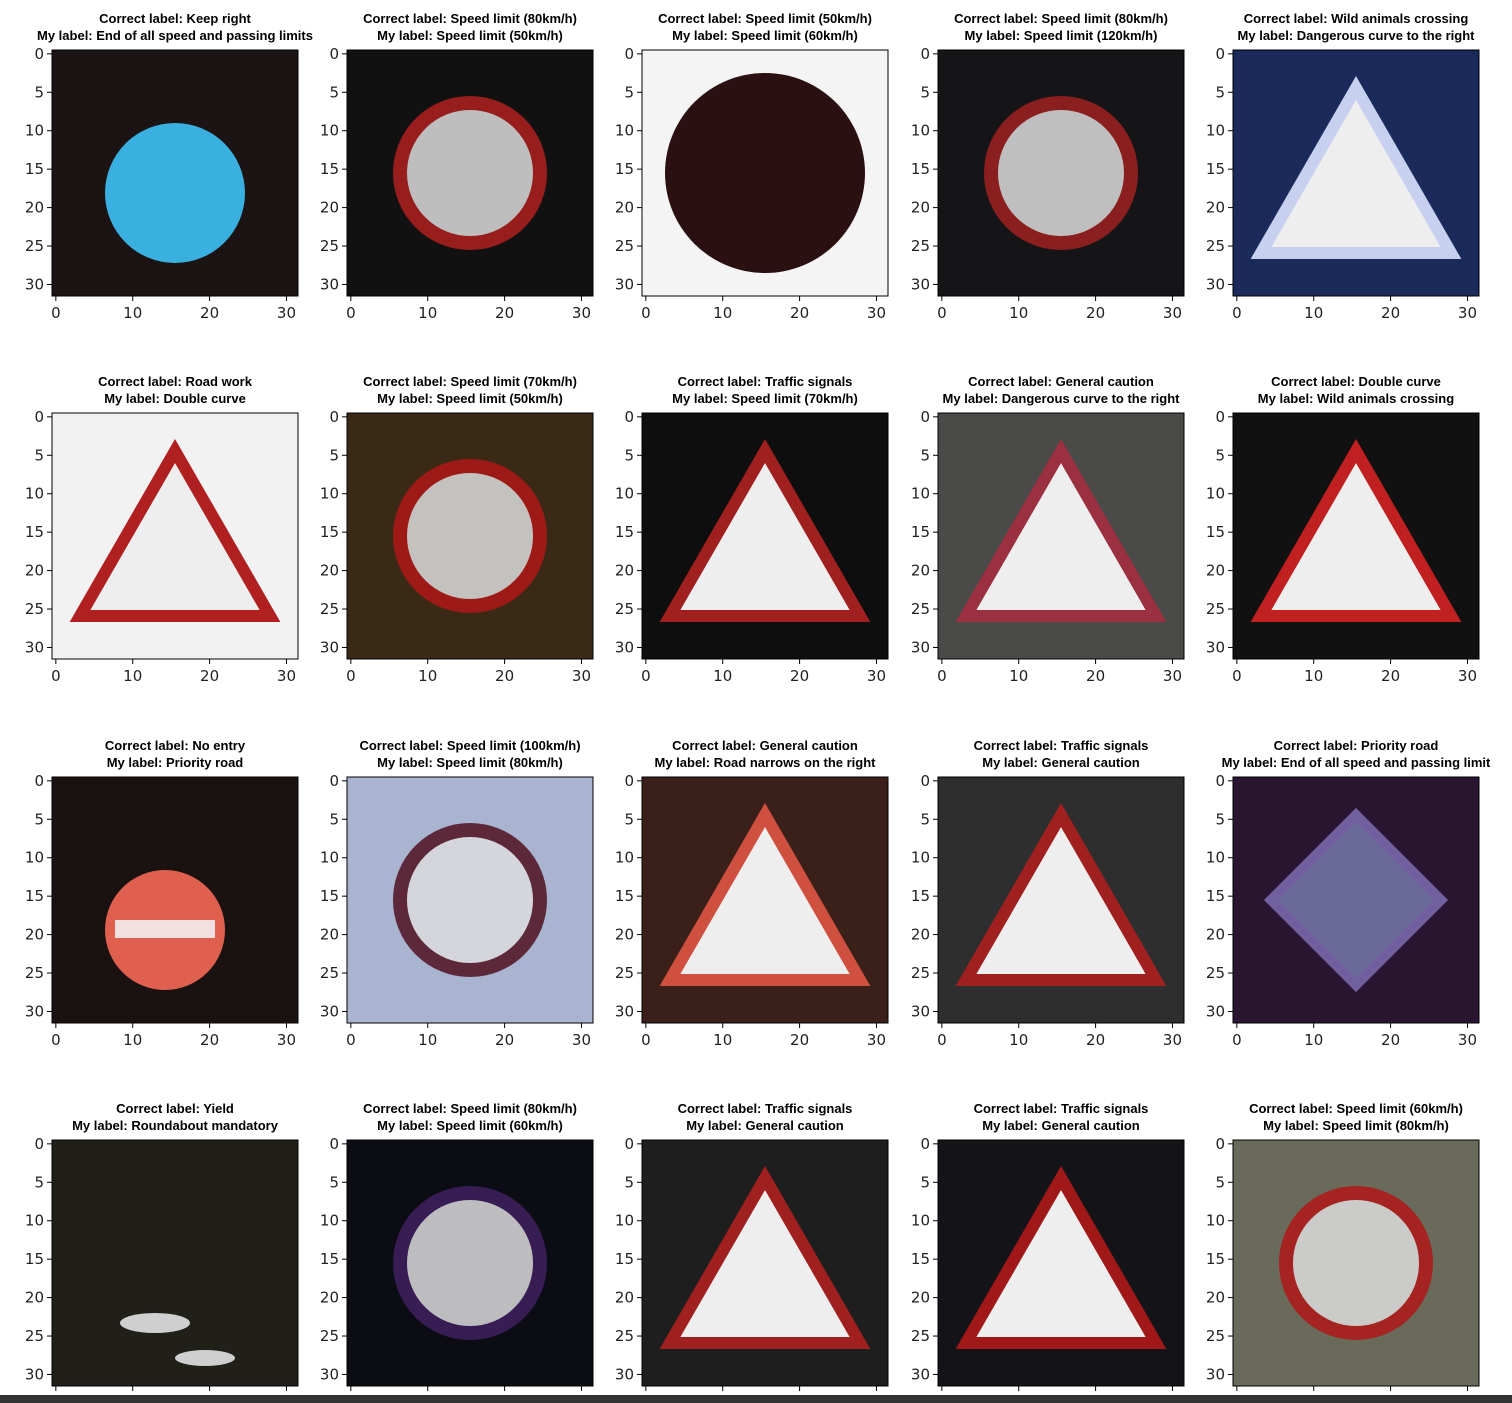 The width and height of the screenshot is (1512, 1403). What do you see at coordinates (470, 381) in the screenshot?
I see `panel-title-correct: Correct label: Speed limit (70km/h)` at bounding box center [470, 381].